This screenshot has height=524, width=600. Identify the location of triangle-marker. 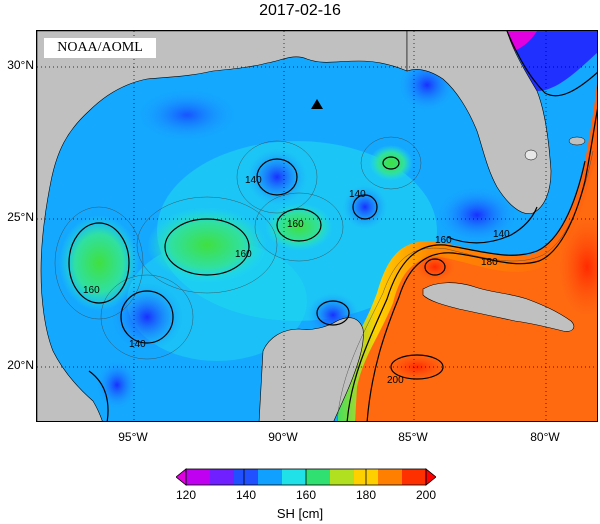
(317, 104).